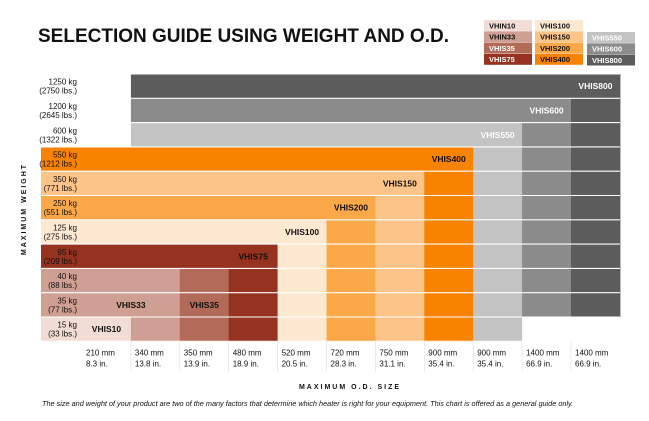  What do you see at coordinates (547, 159) in the screenshot?
I see `cell-3-9-vhis600` at bounding box center [547, 159].